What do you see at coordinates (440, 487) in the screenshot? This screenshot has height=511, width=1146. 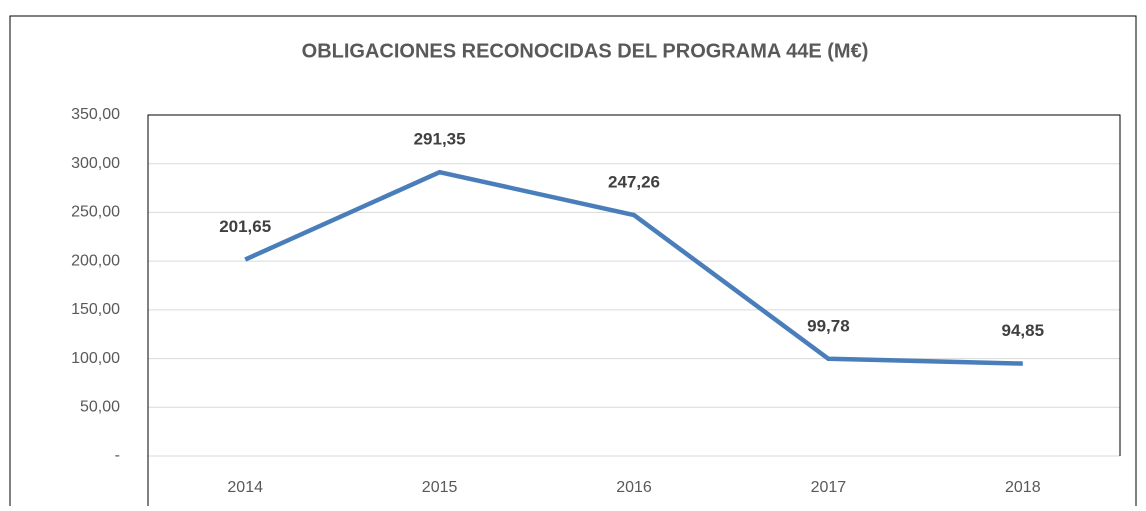 I see `x-tick-label: 2015` at bounding box center [440, 487].